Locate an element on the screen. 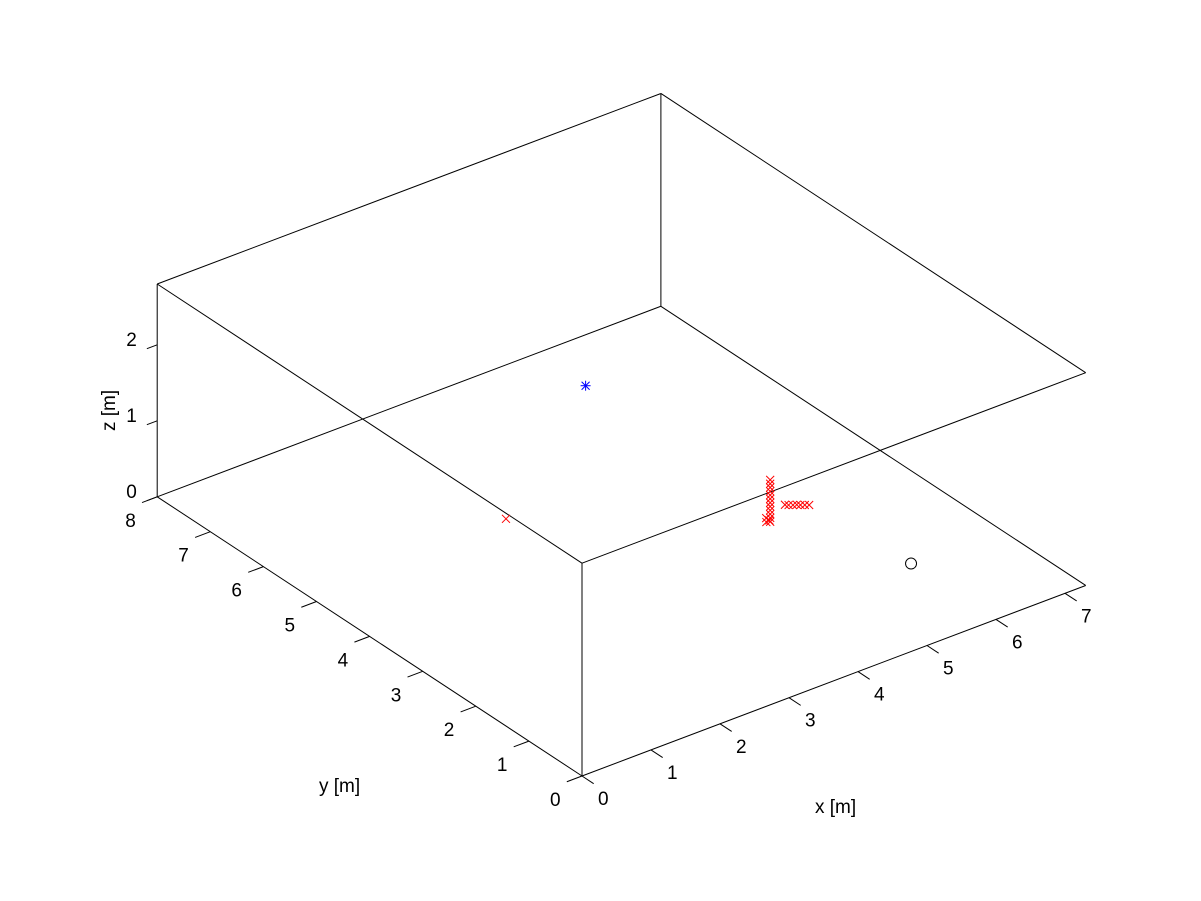 The width and height of the screenshot is (1201, 901). y-tick-label: 7 is located at coordinates (183, 556).